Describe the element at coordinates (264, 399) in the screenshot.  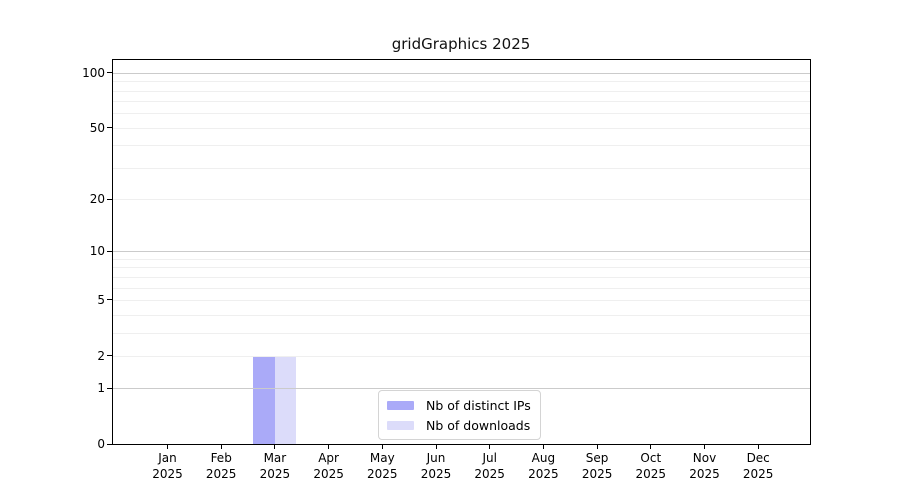
I see `bar-nb-of-distinct-ips` at that location.